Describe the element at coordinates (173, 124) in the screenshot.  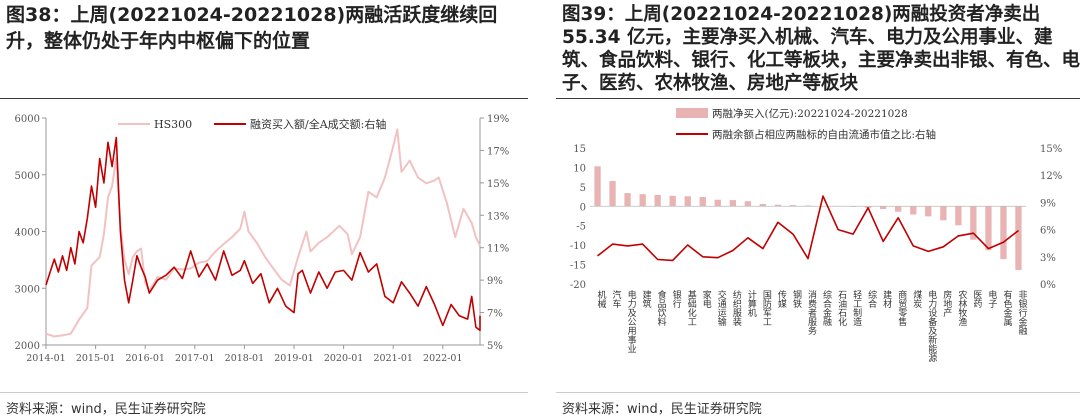
I see `legend-label-hs300: HS300` at that location.